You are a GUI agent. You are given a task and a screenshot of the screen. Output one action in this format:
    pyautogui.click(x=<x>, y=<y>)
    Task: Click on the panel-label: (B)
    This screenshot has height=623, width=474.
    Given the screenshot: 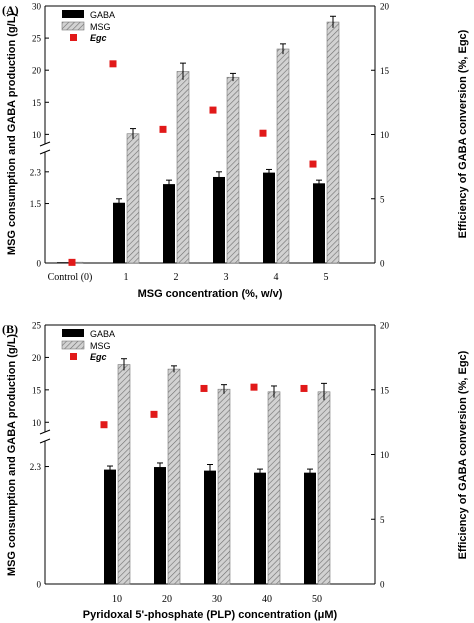 What is the action you would take?
    pyautogui.click(x=10, y=329)
    